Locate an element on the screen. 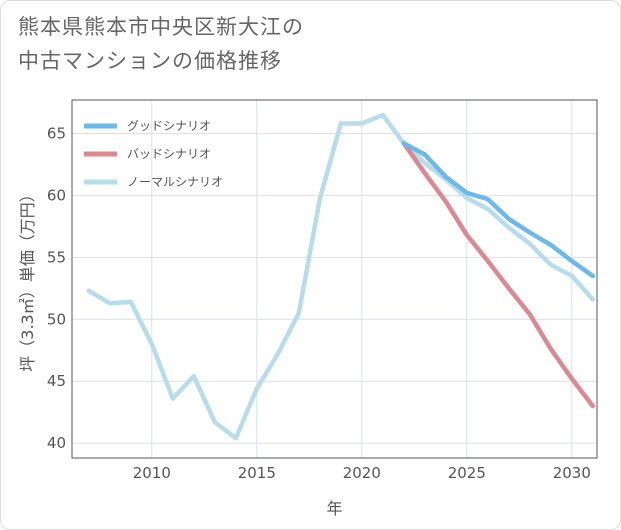 The width and height of the screenshot is (621, 530). y-tick-label: 60 is located at coordinates (56, 195).